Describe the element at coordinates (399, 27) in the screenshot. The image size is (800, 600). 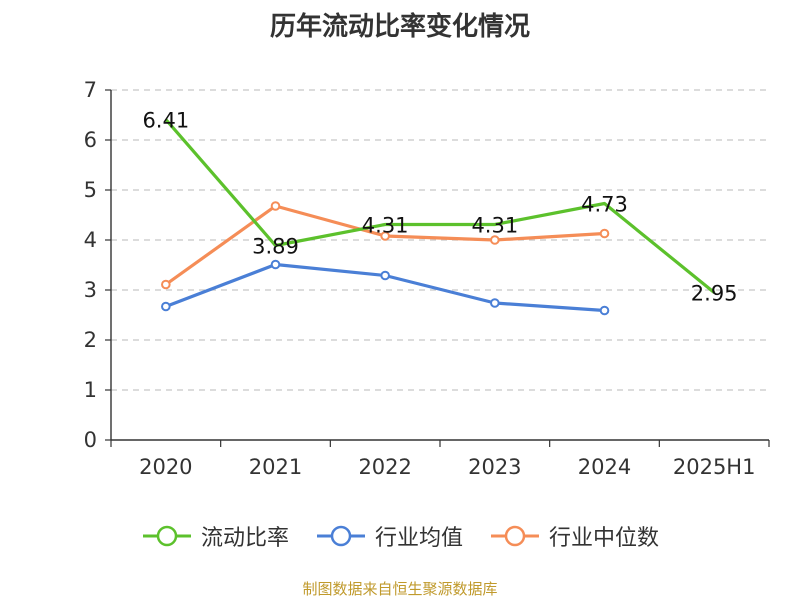
I see `chart-title: 历年流动比率变化情况` at that location.